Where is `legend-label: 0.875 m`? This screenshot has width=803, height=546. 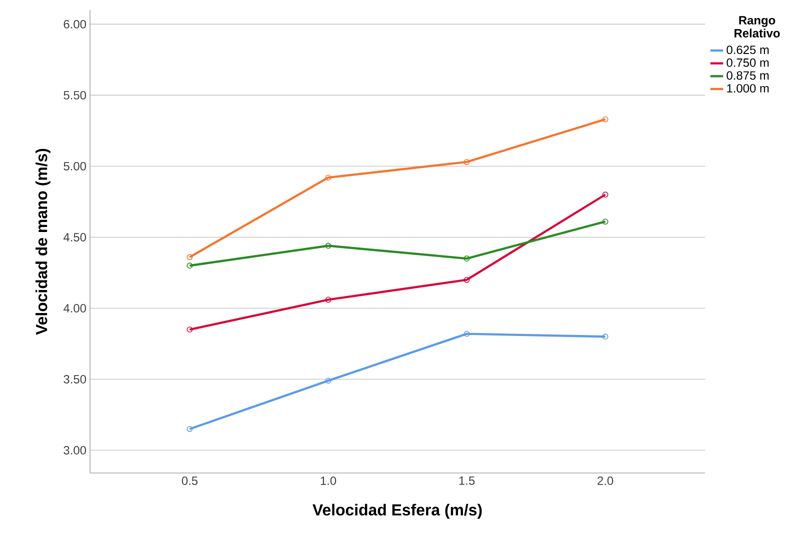
legend-label: 0.875 m is located at coordinates (747, 75).